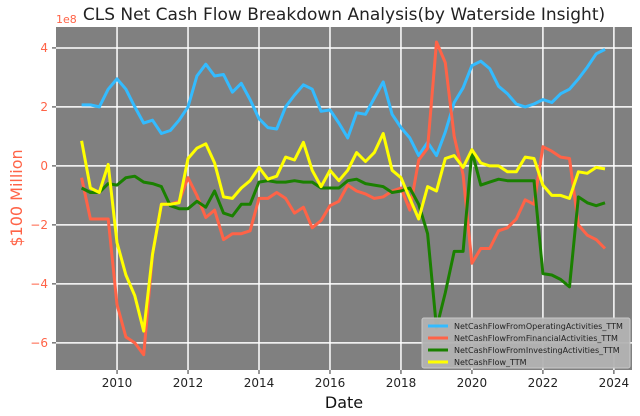  I want to click on y-tick-label: −4, so click(39, 284).